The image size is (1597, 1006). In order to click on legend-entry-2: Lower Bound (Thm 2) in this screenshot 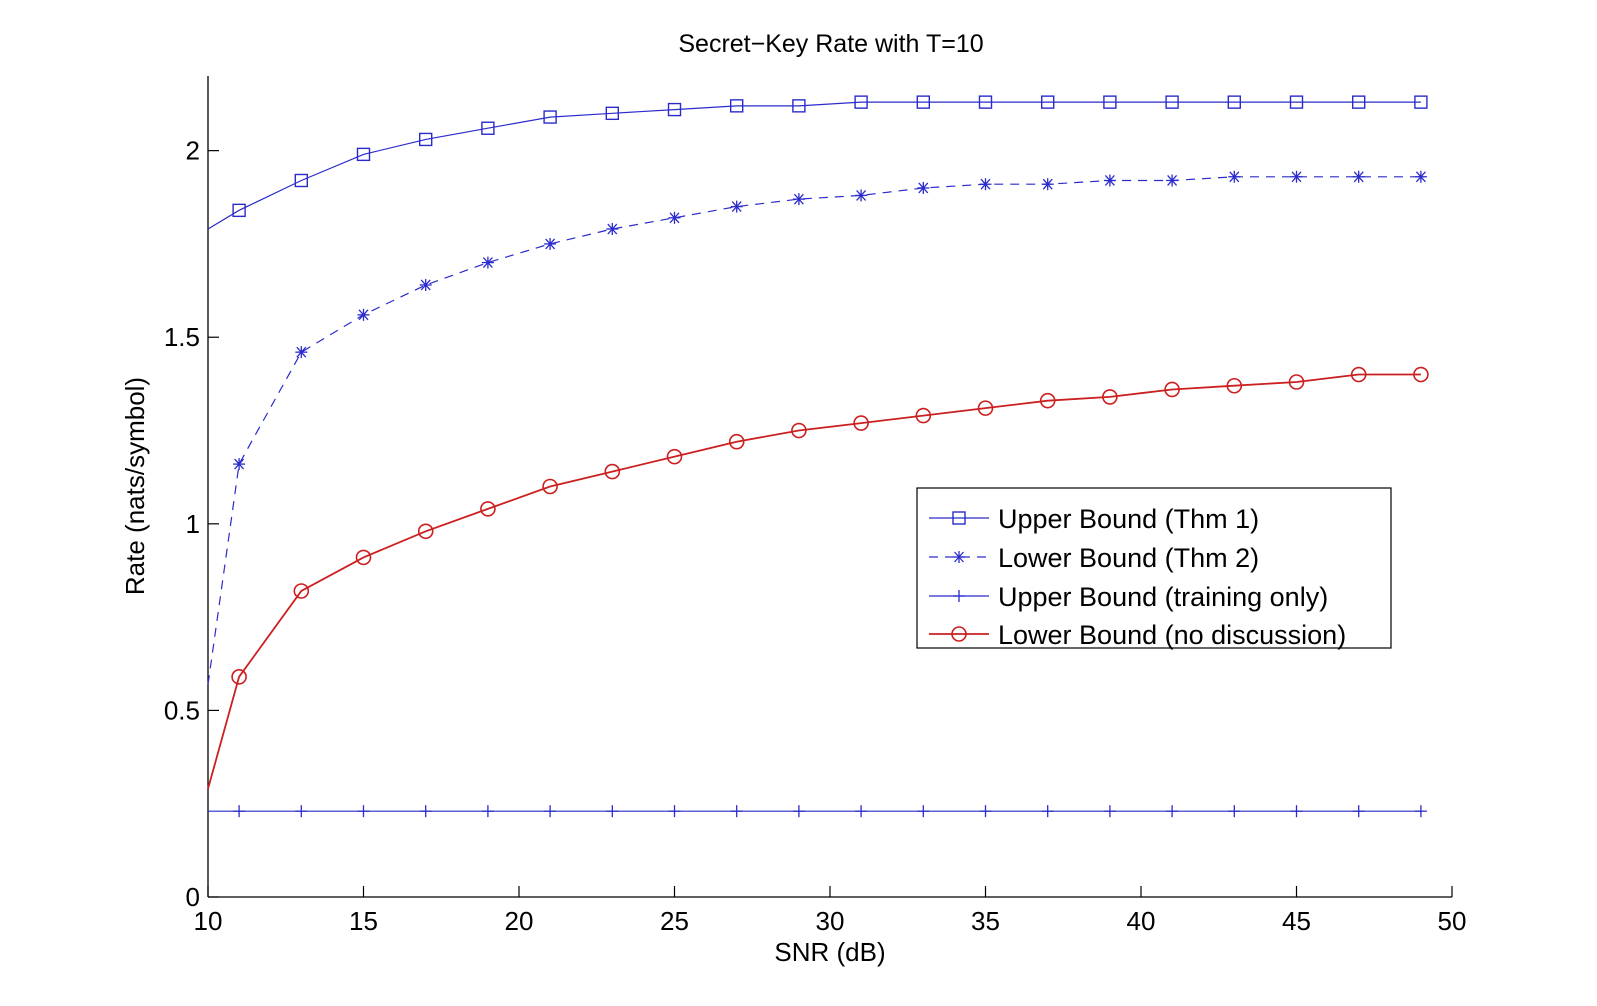, I will do `click(1094, 558)`.